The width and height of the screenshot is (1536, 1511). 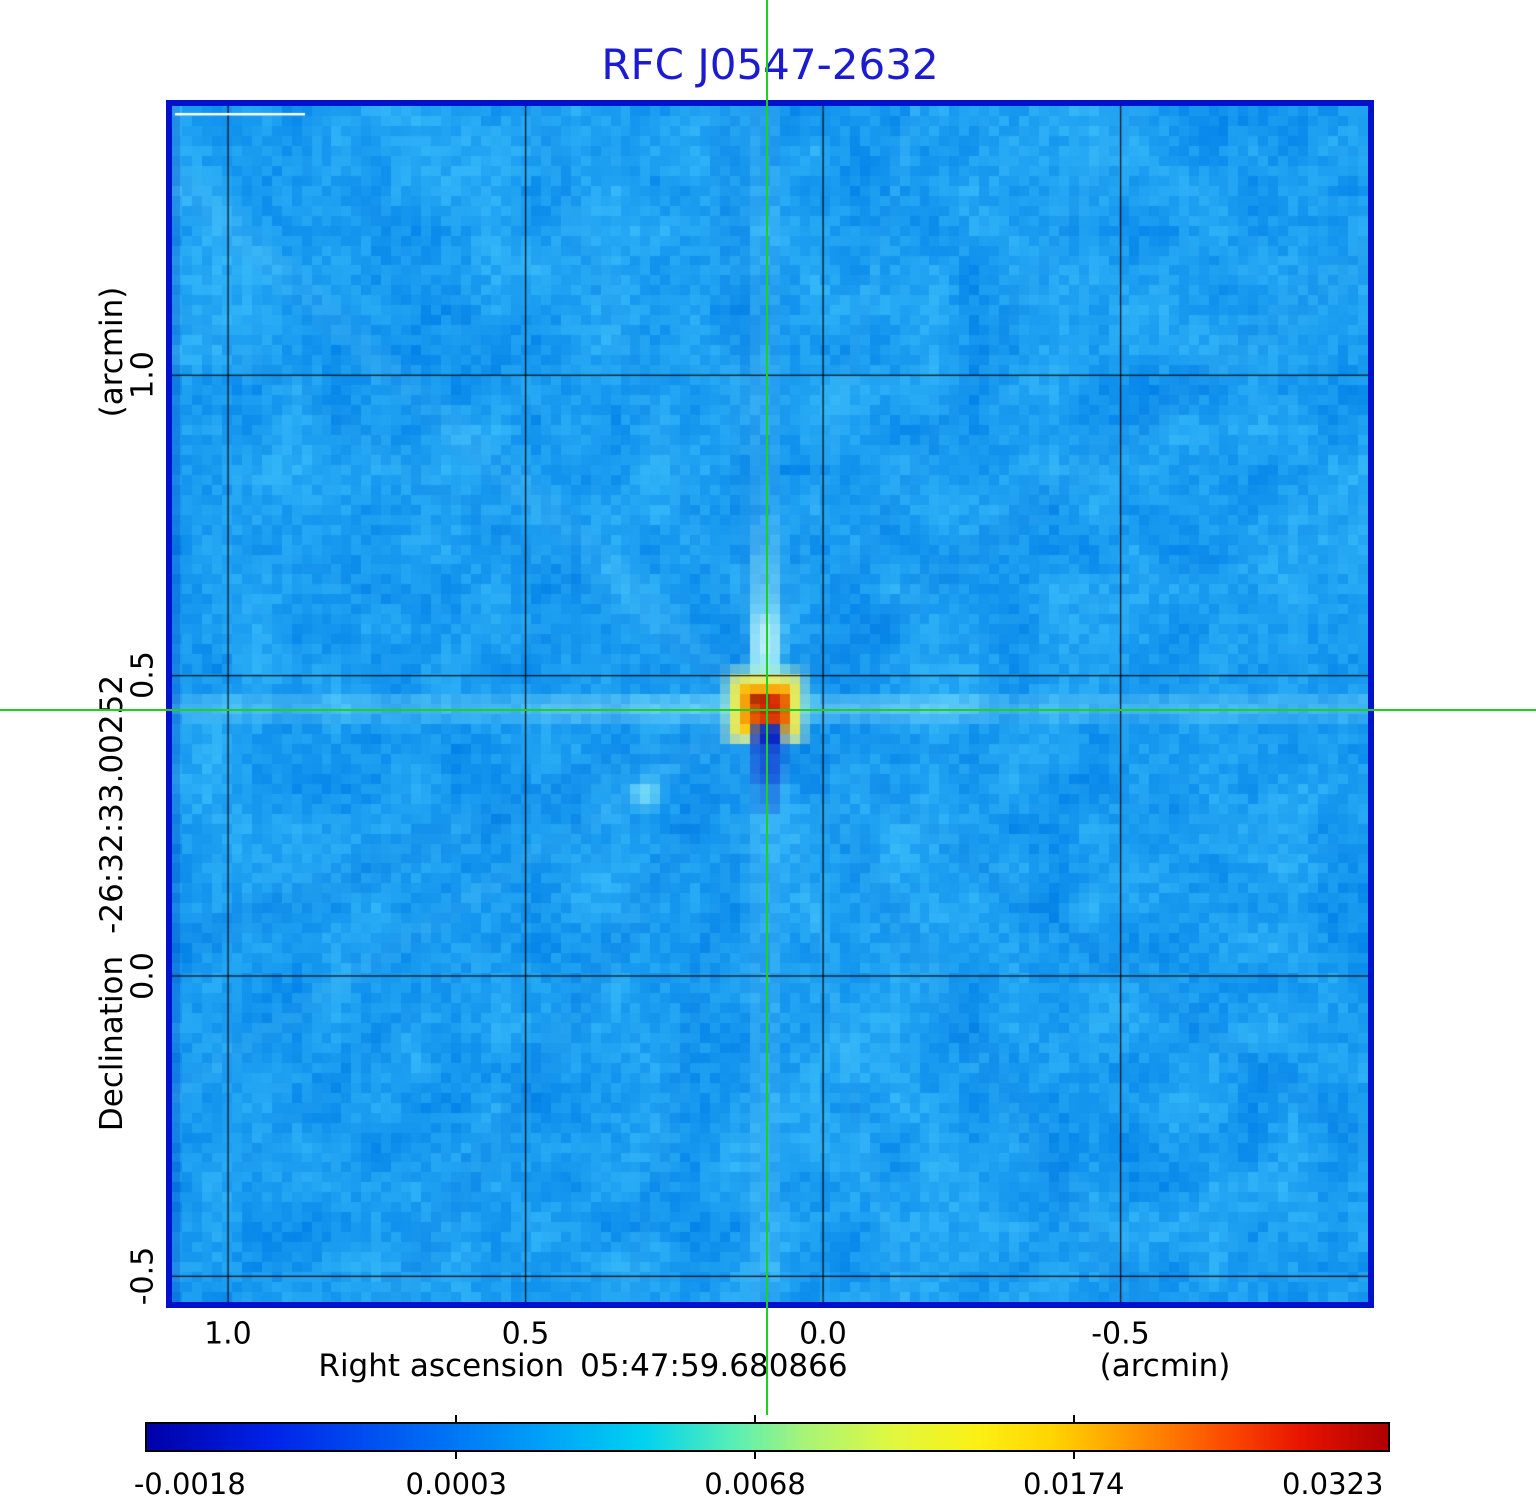 What do you see at coordinates (189, 1484) in the screenshot?
I see `colorbar-tick-label: -0.0018` at bounding box center [189, 1484].